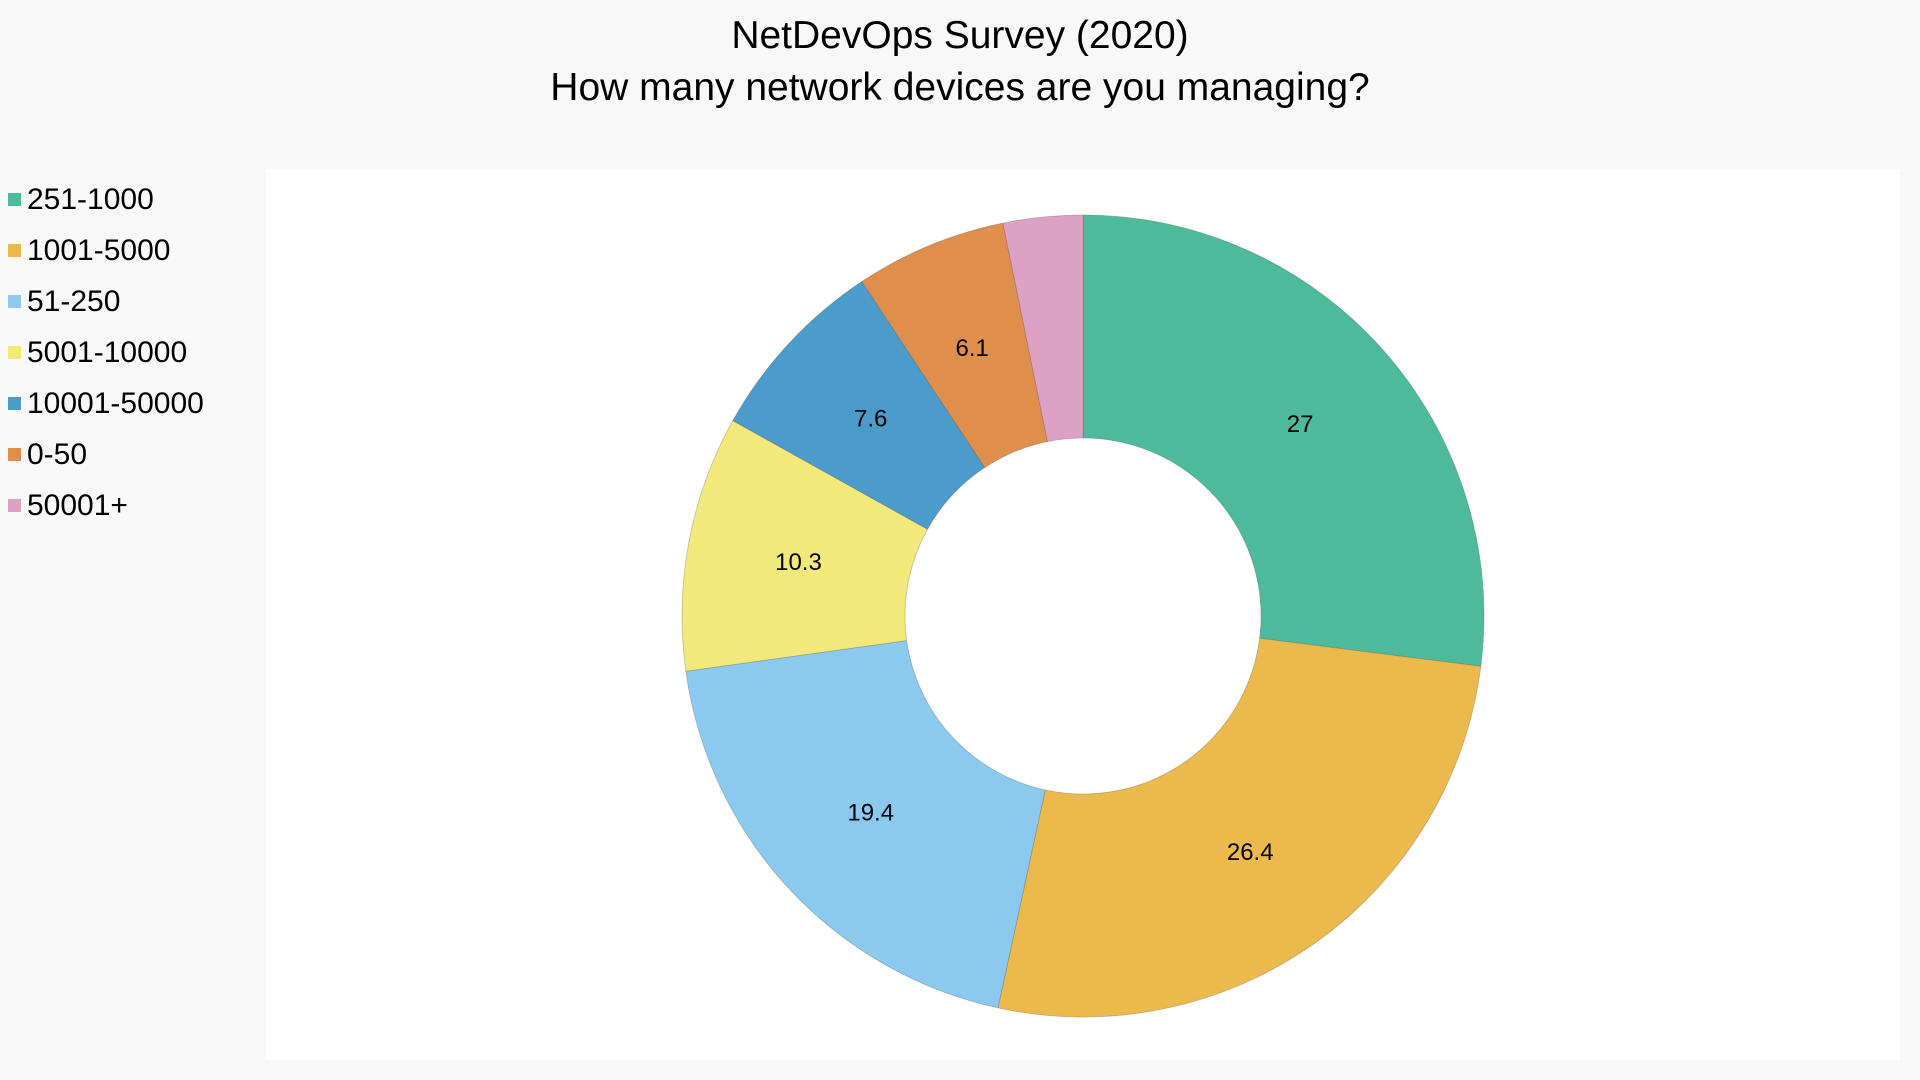 The image size is (1920, 1080). I want to click on legend-item: 251-1000, so click(106, 199).